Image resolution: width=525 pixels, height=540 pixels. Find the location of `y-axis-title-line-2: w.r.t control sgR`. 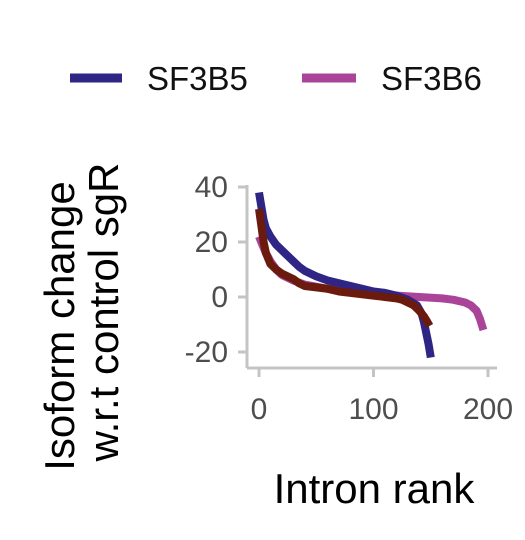

y-axis-title-line-2: w.r.t control sgR is located at coordinates (103, 313).